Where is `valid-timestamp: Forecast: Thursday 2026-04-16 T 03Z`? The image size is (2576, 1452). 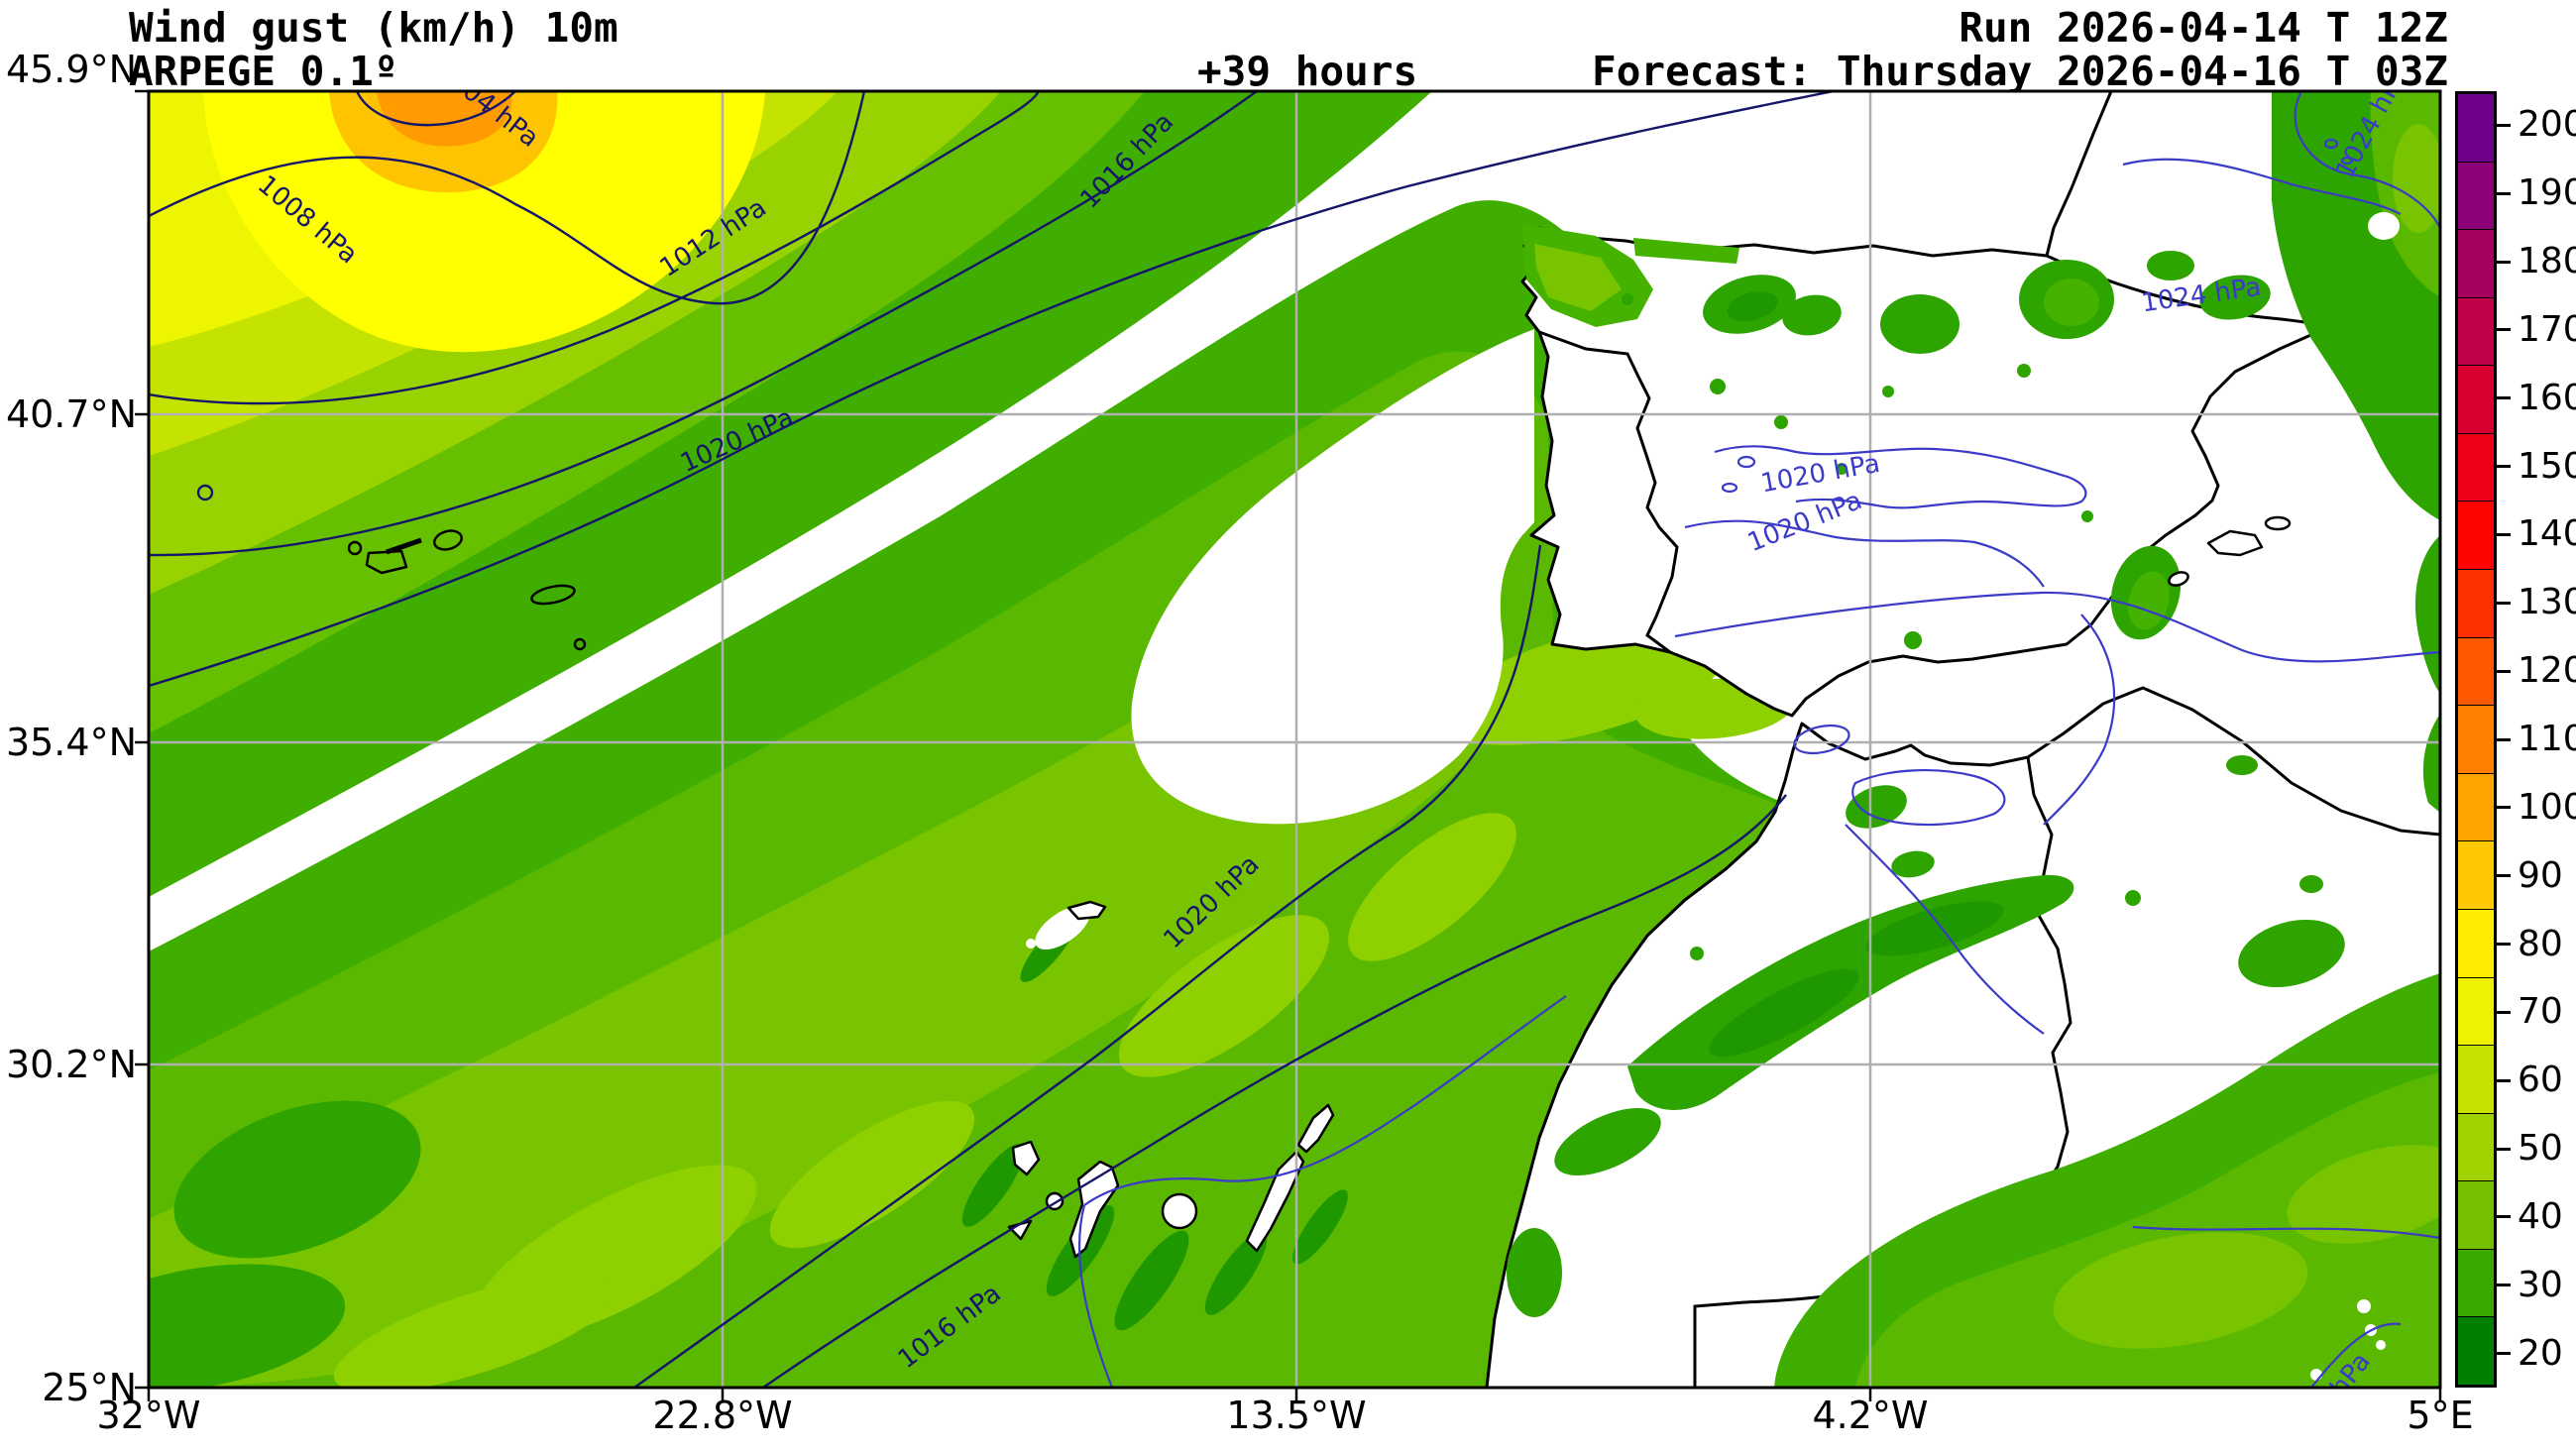 valid-timestamp: Forecast: Thursday 2026-04-16 T 03Z is located at coordinates (2020, 71).